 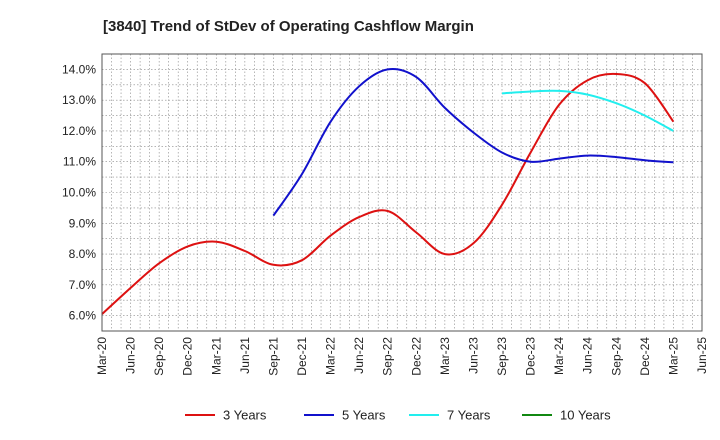 What do you see at coordinates (302, 356) in the screenshot?
I see `x-tick-label: Dec-21` at bounding box center [302, 356].